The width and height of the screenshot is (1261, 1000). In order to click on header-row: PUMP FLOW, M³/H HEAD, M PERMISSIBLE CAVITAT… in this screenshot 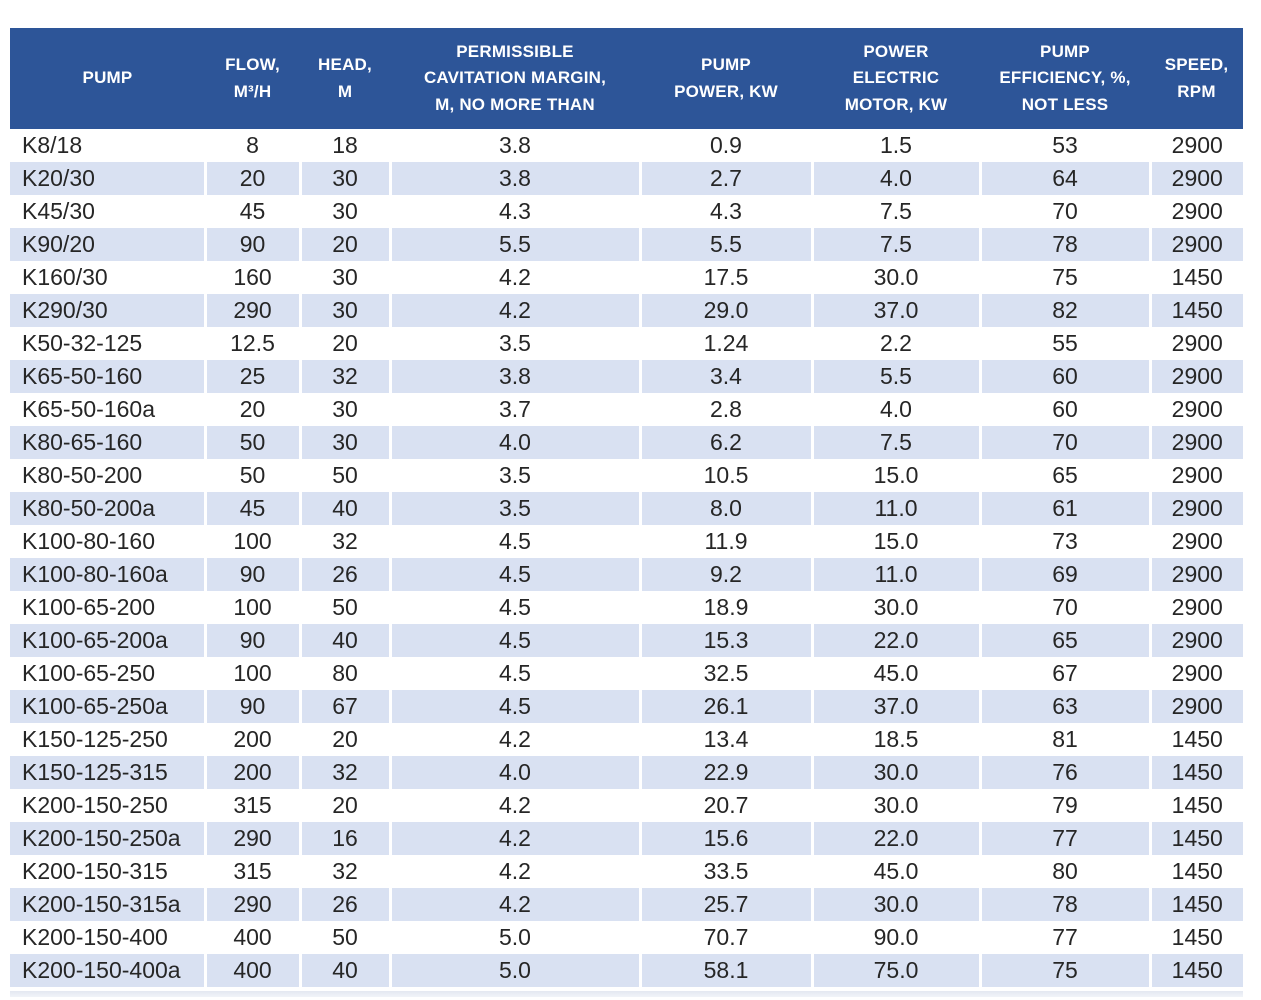, I will do `click(626, 78)`.